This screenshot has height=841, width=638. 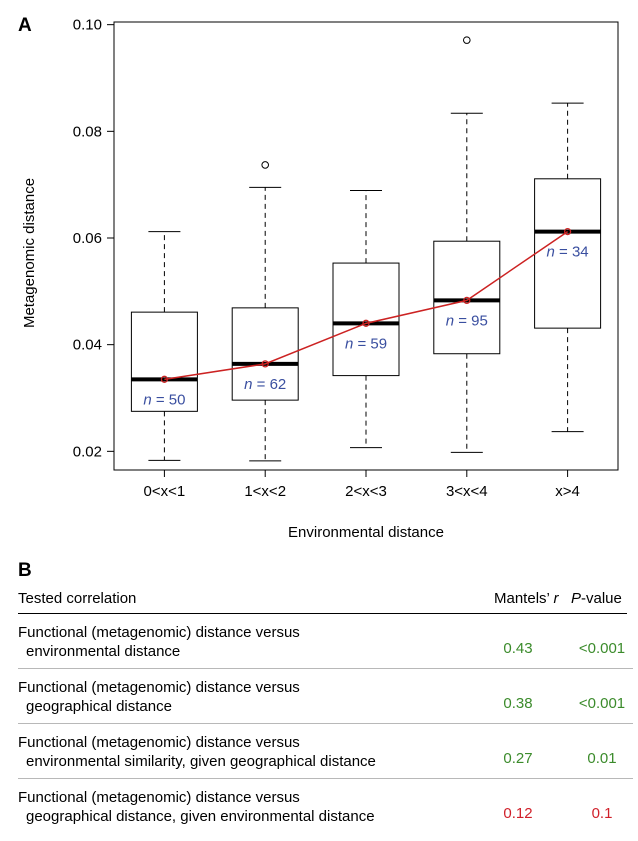 I want to click on row-mantel-r: 0.43, so click(x=518, y=648).